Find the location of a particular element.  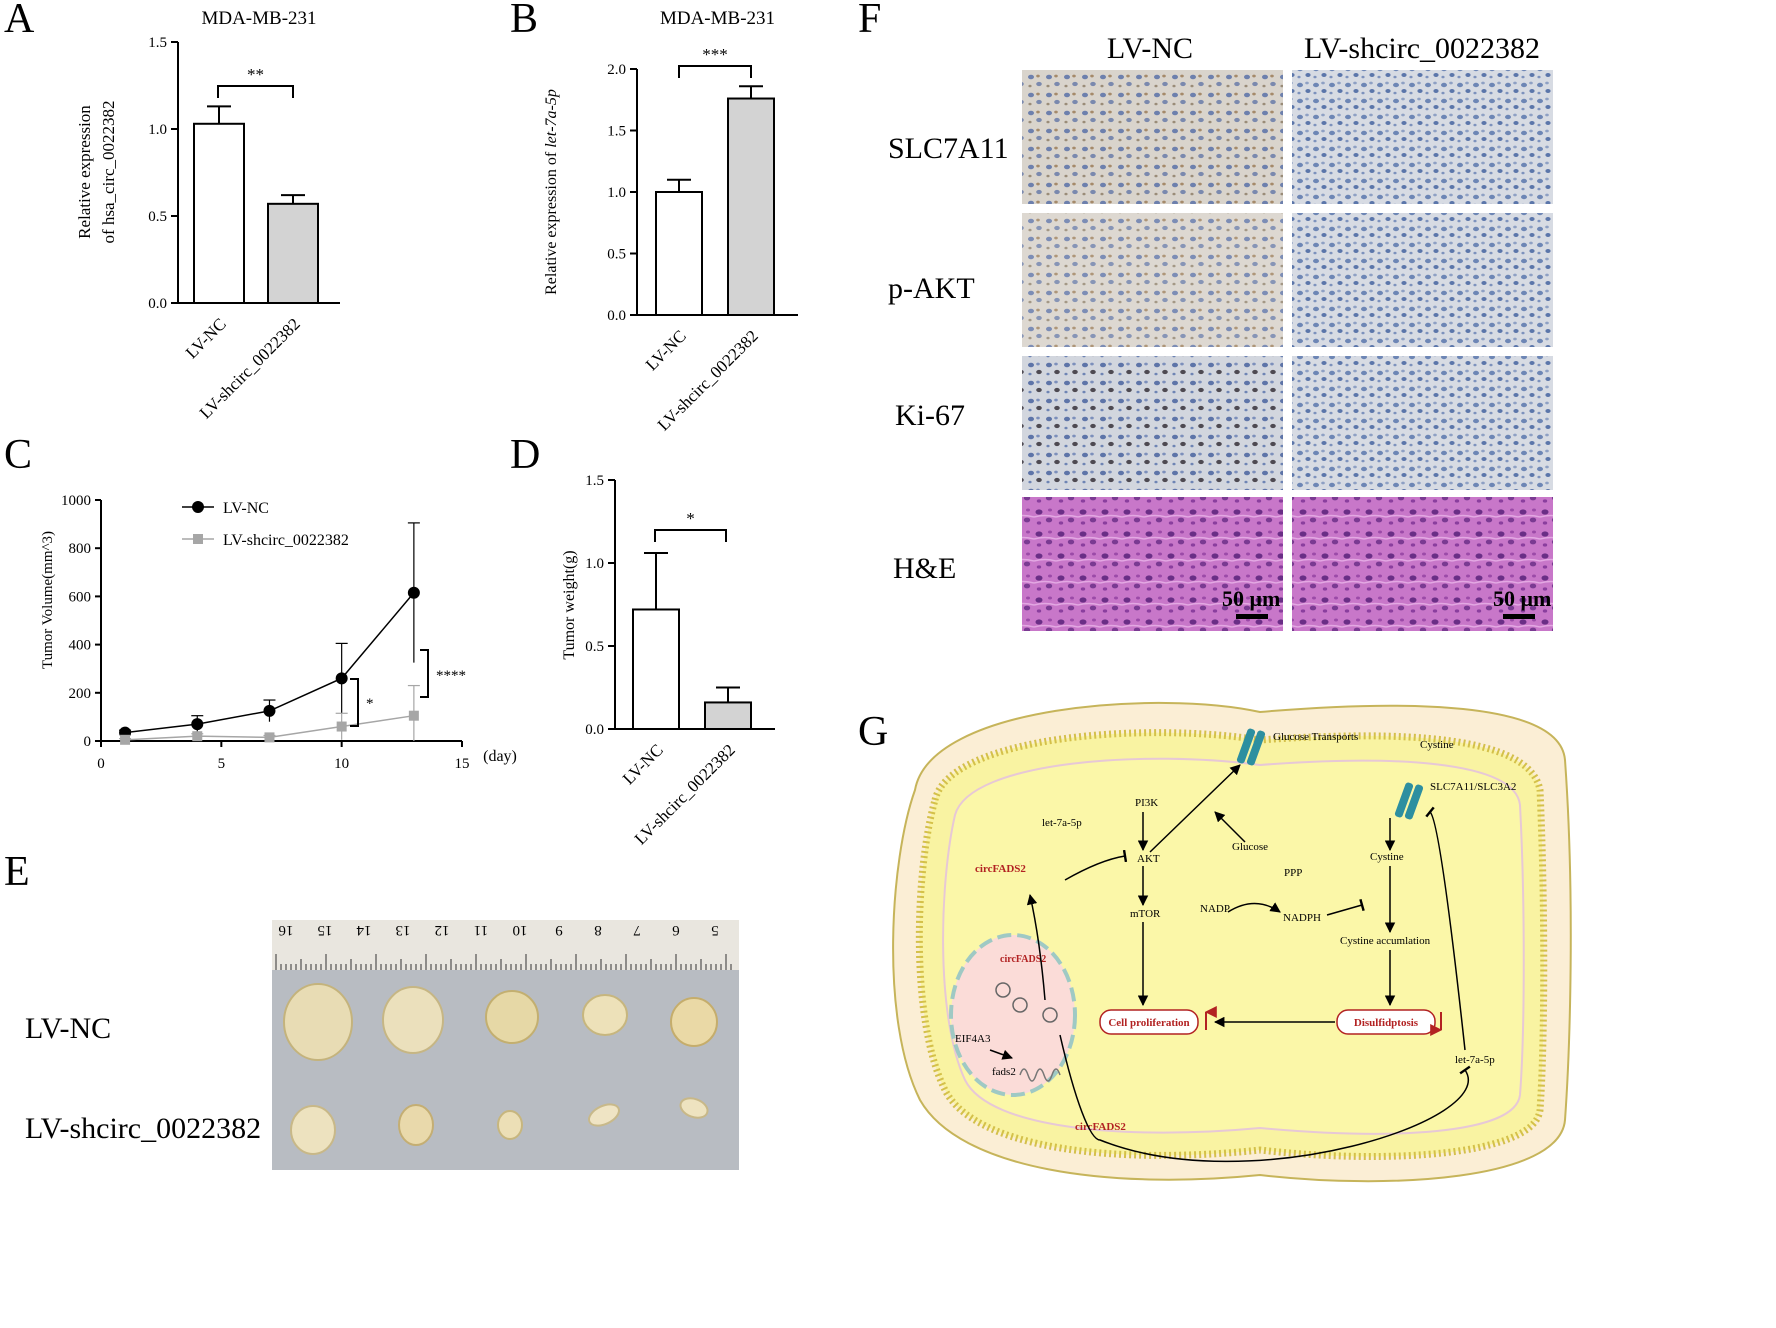

chart-b-significance-label: *** is located at coordinates (715, 54).